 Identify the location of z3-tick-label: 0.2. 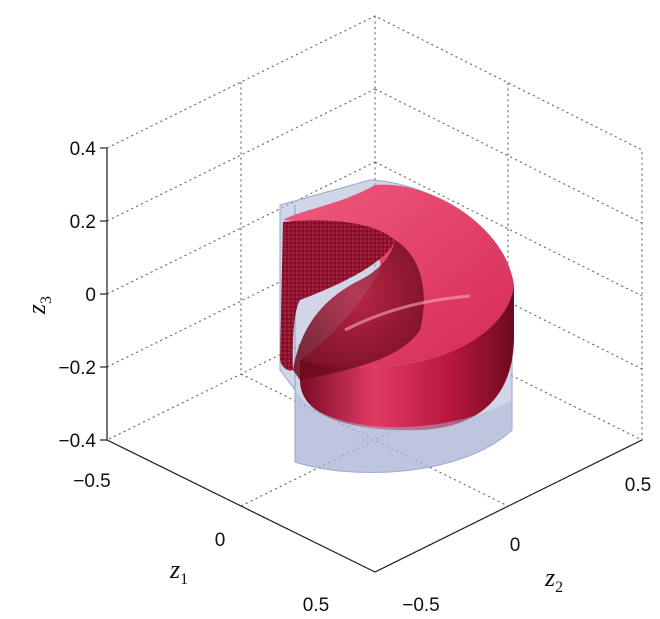
(83, 222).